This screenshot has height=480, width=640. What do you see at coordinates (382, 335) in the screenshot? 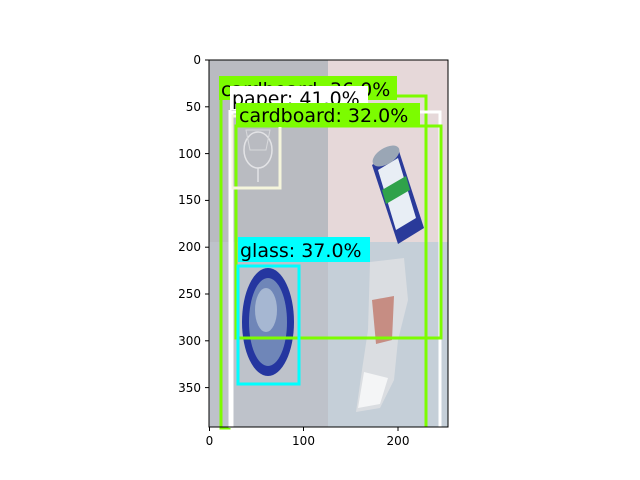
I see `crumpled-foil-object` at bounding box center [382, 335].